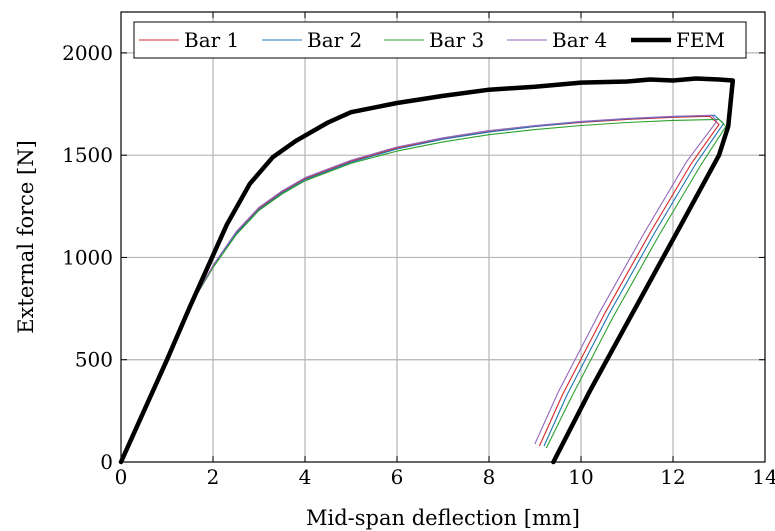 The height and width of the screenshot is (531, 775). Describe the element at coordinates (397, 477) in the screenshot. I see `x-tick-label: 6` at that location.